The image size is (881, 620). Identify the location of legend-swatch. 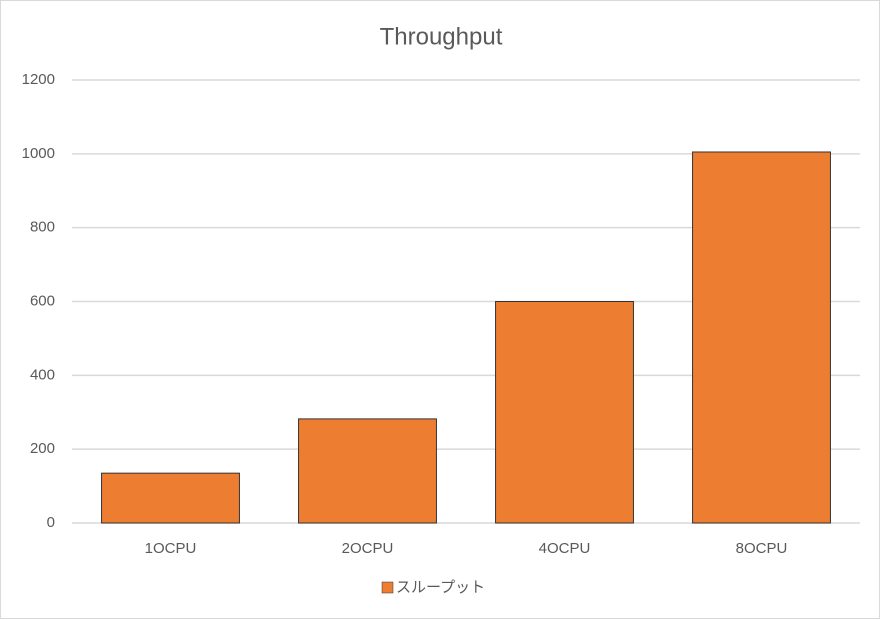
(387, 587).